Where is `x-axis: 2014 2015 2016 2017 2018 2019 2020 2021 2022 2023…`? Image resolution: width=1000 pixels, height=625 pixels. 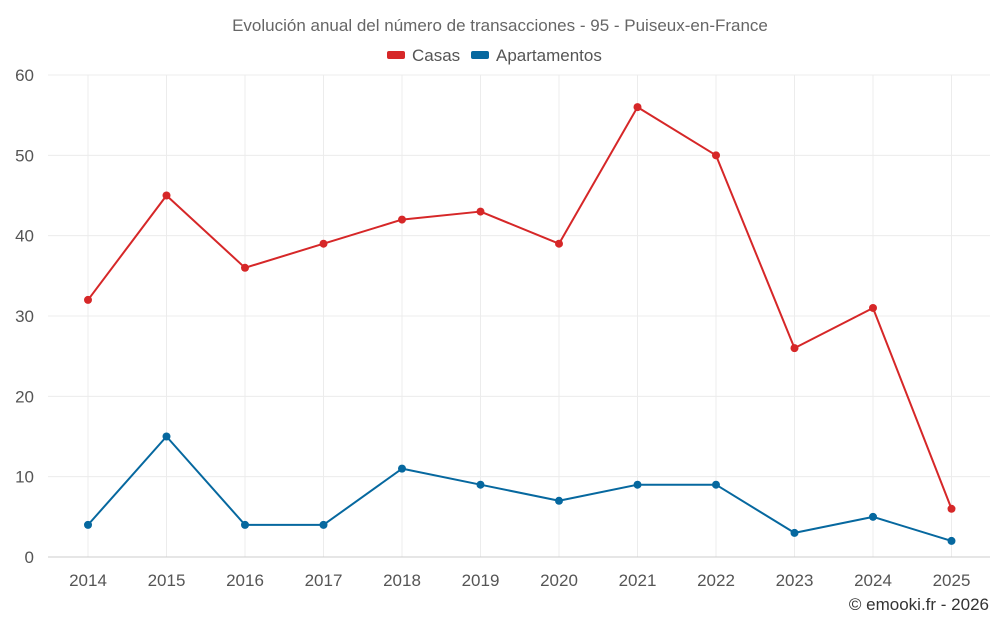 x-axis: 2014 2015 2016 2017 2018 2019 2020 2021 2022 2023… is located at coordinates (519, 573).